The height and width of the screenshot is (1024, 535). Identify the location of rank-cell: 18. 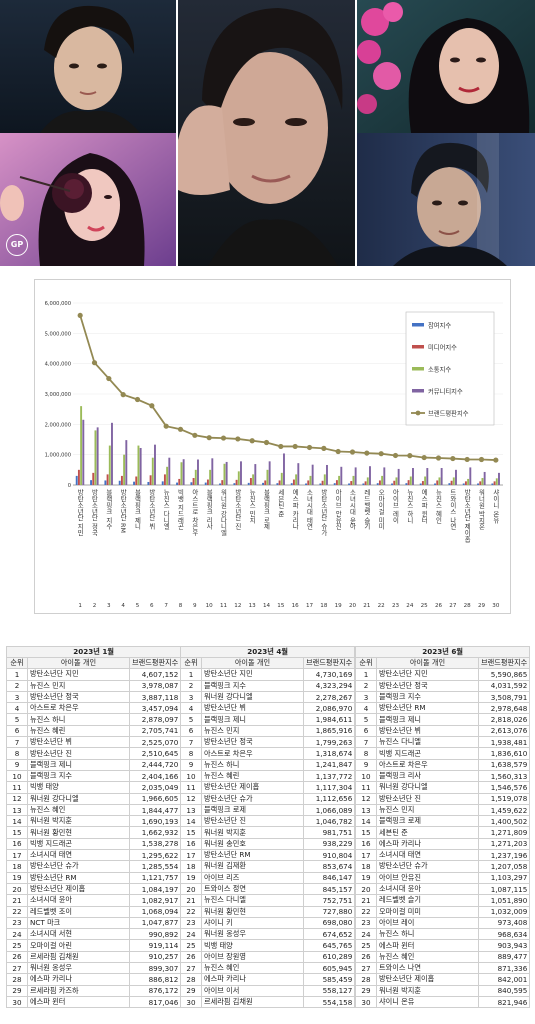
(366, 866).